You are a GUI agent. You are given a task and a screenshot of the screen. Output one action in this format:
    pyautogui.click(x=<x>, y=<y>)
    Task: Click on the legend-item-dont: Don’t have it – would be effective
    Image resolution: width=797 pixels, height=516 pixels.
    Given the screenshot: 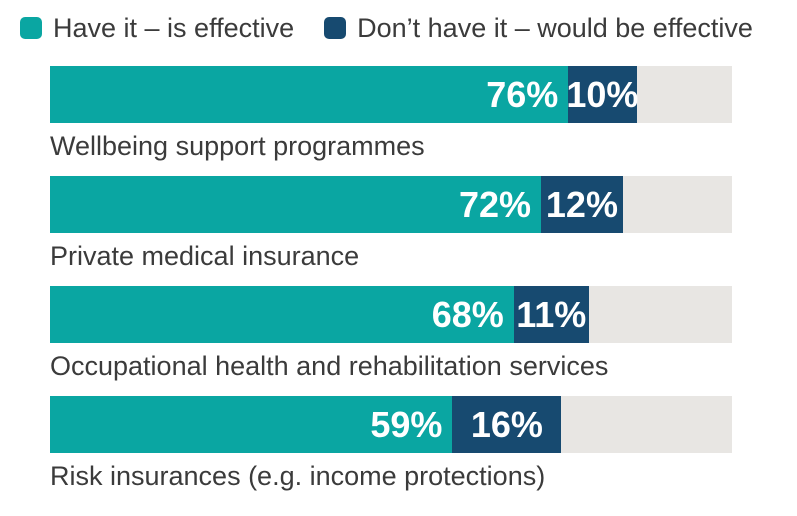 What is the action you would take?
    pyautogui.click(x=538, y=28)
    